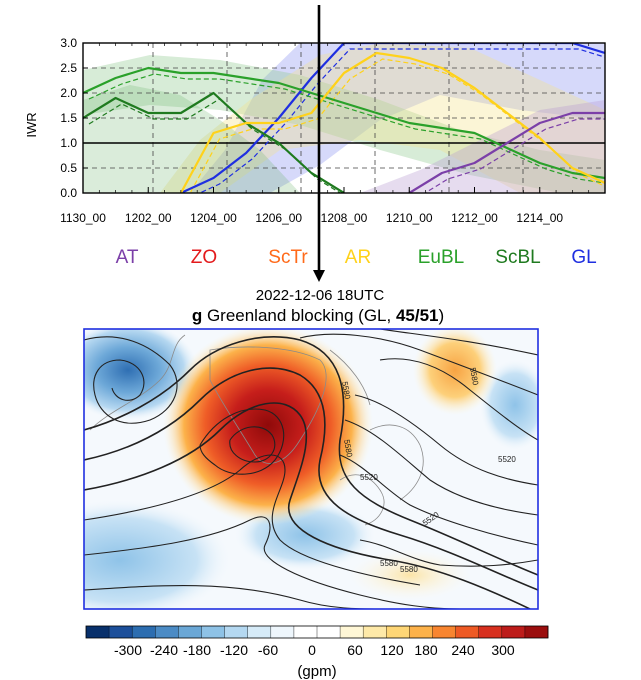 Image resolution: width=641 pixels, height=680 pixels. I want to click on coastline-europe, so click(362, 500).